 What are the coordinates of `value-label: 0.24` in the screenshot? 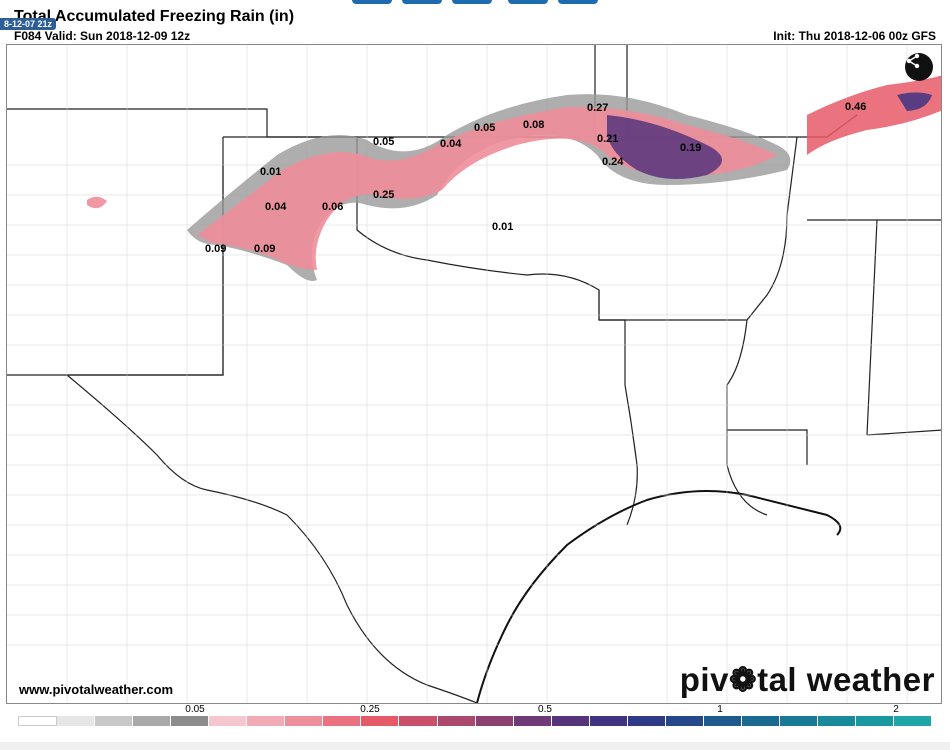 It's located at (613, 162).